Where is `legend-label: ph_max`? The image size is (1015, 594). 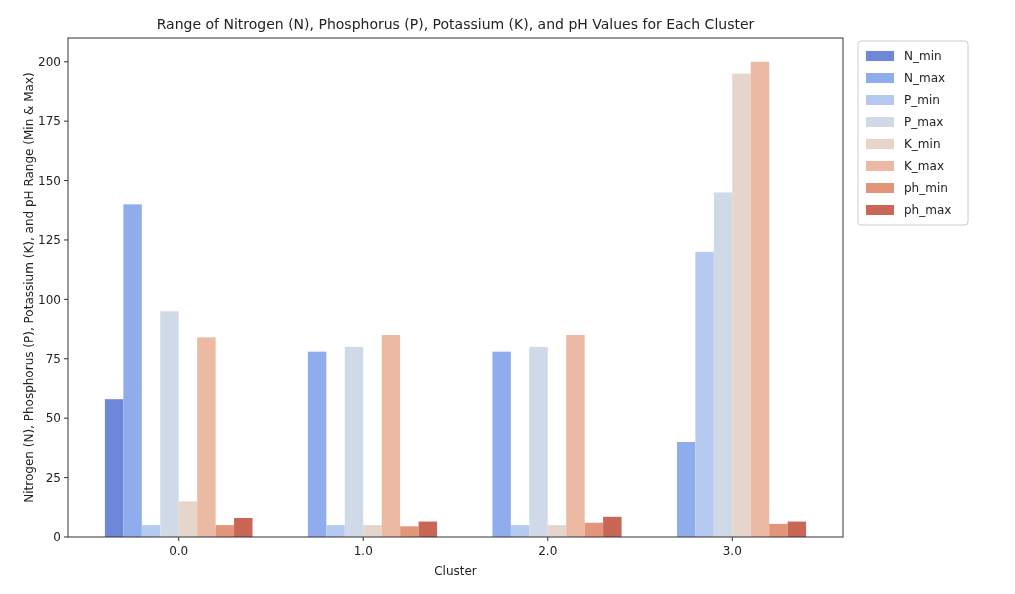 legend-label: ph_max is located at coordinates (928, 210).